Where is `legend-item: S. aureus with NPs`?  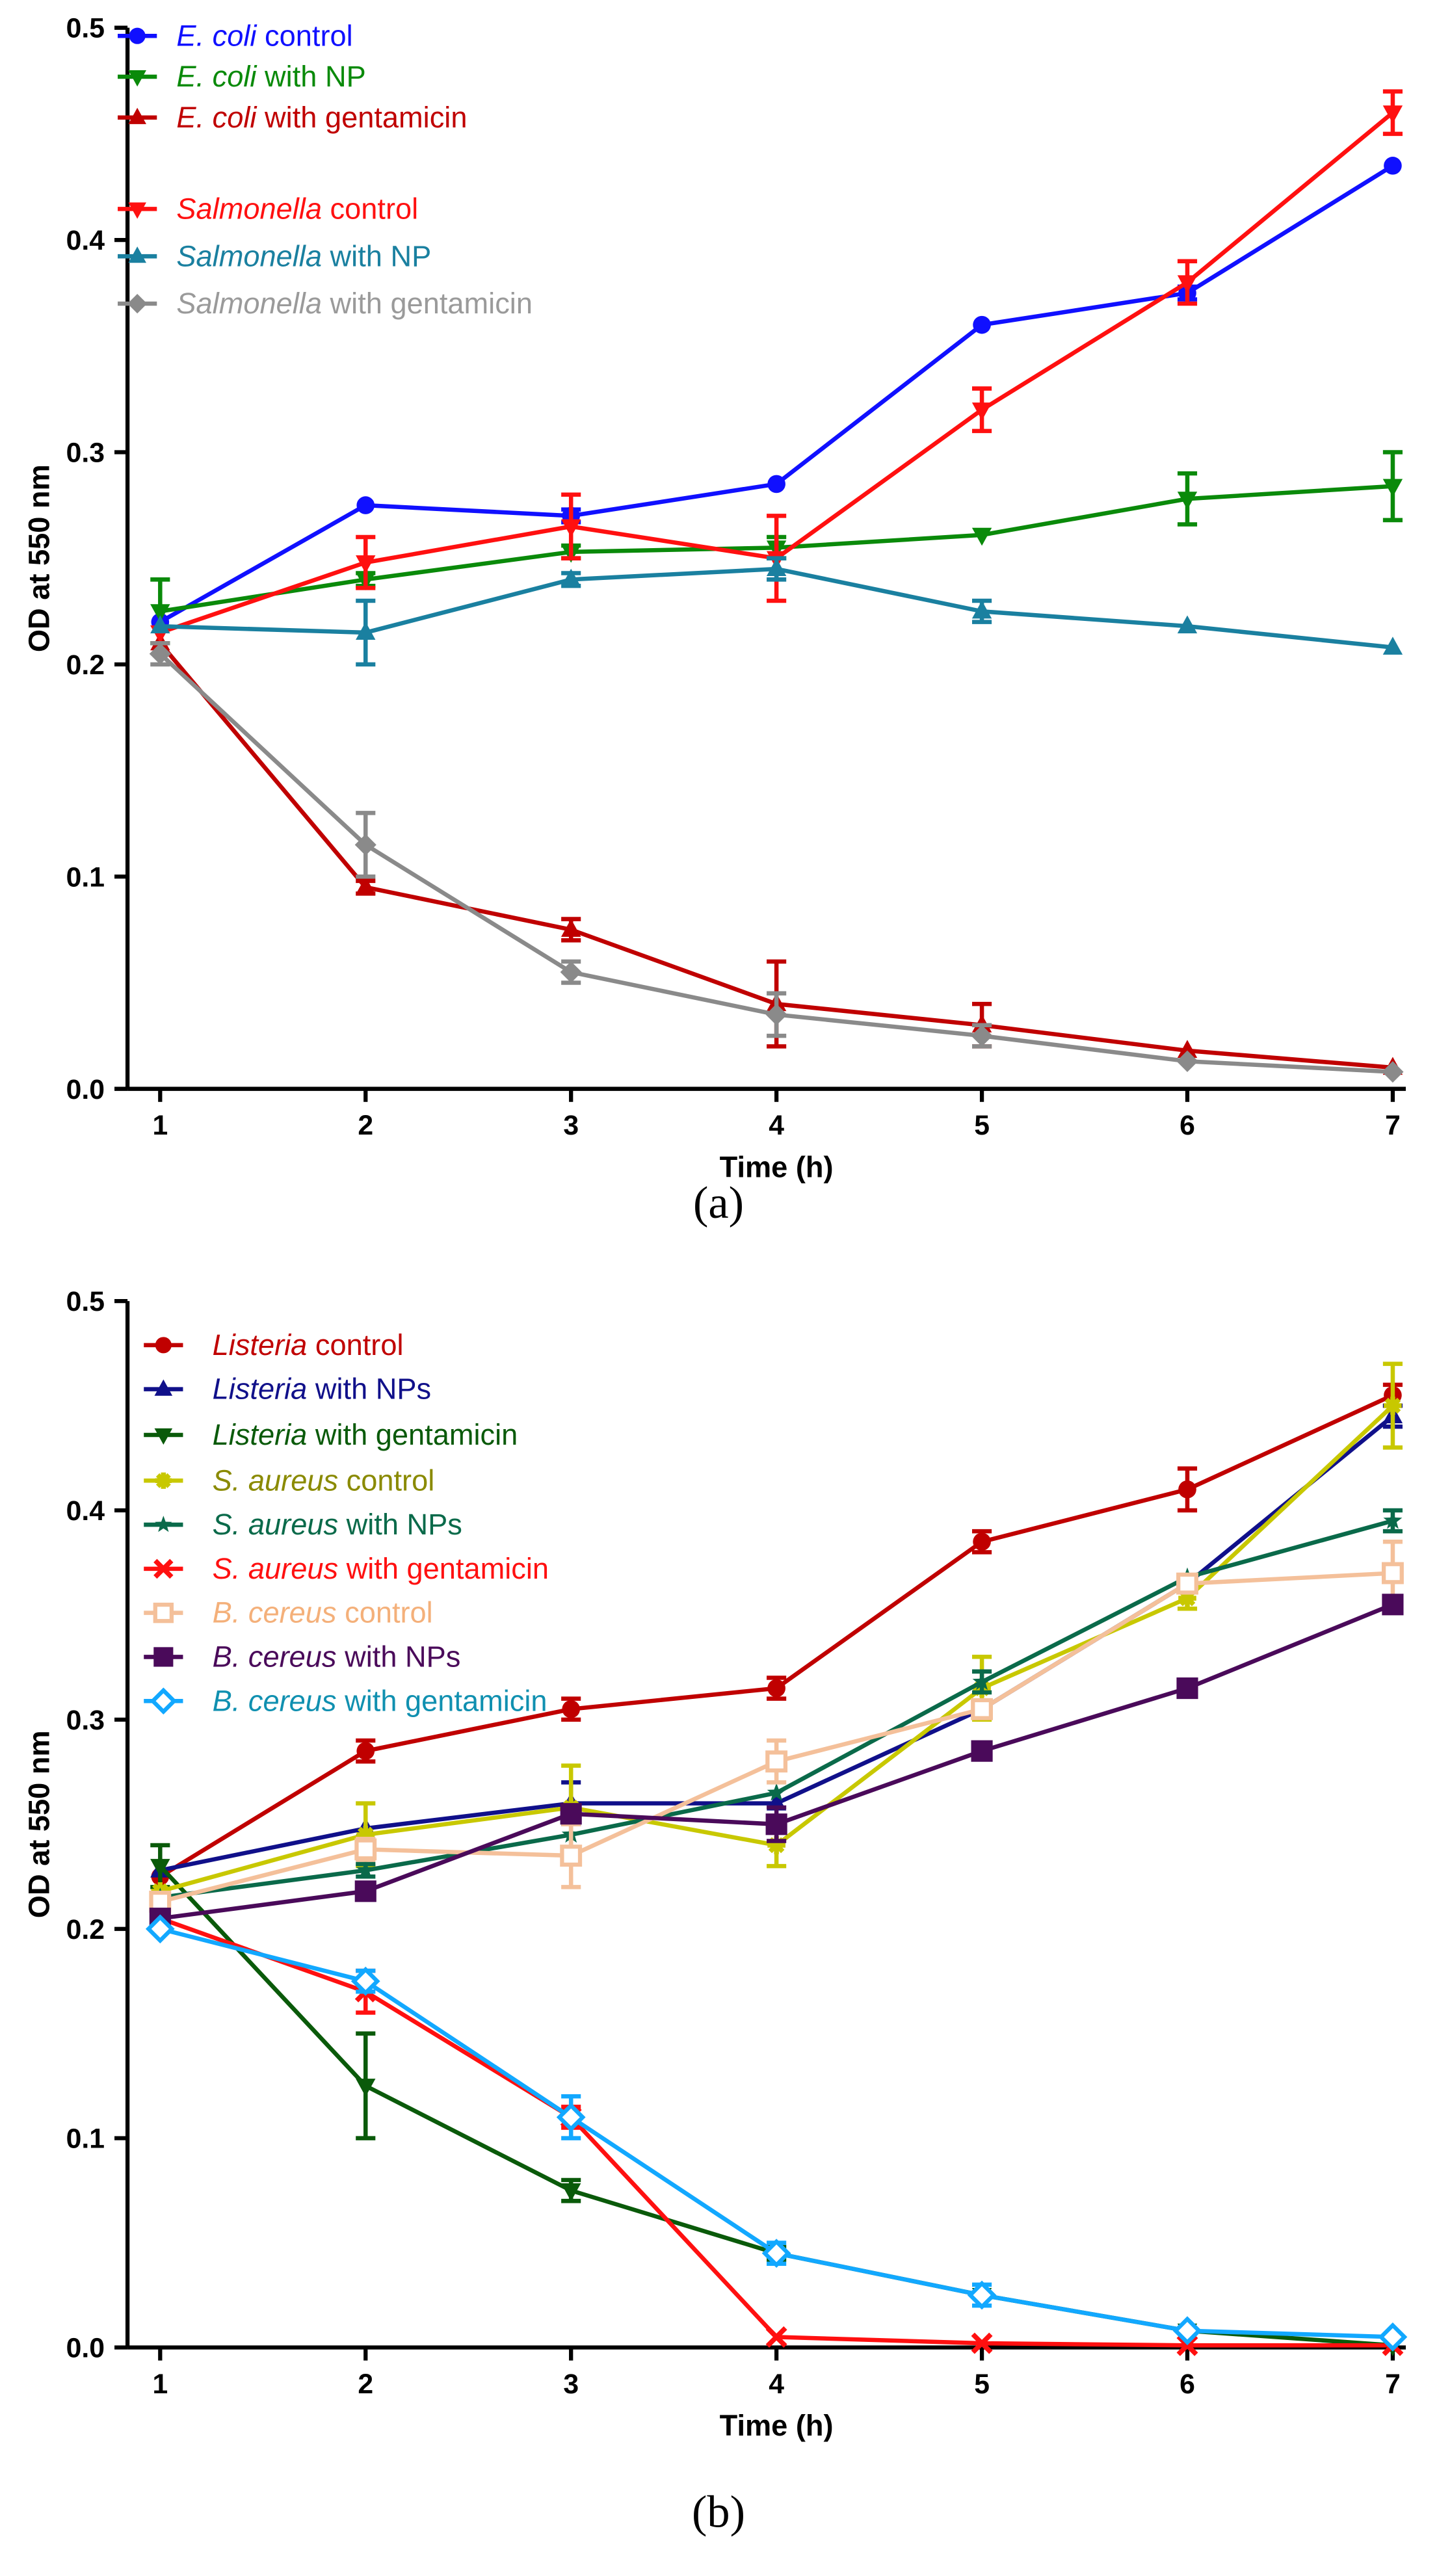 legend-item: S. aureus with NPs is located at coordinates (303, 1524).